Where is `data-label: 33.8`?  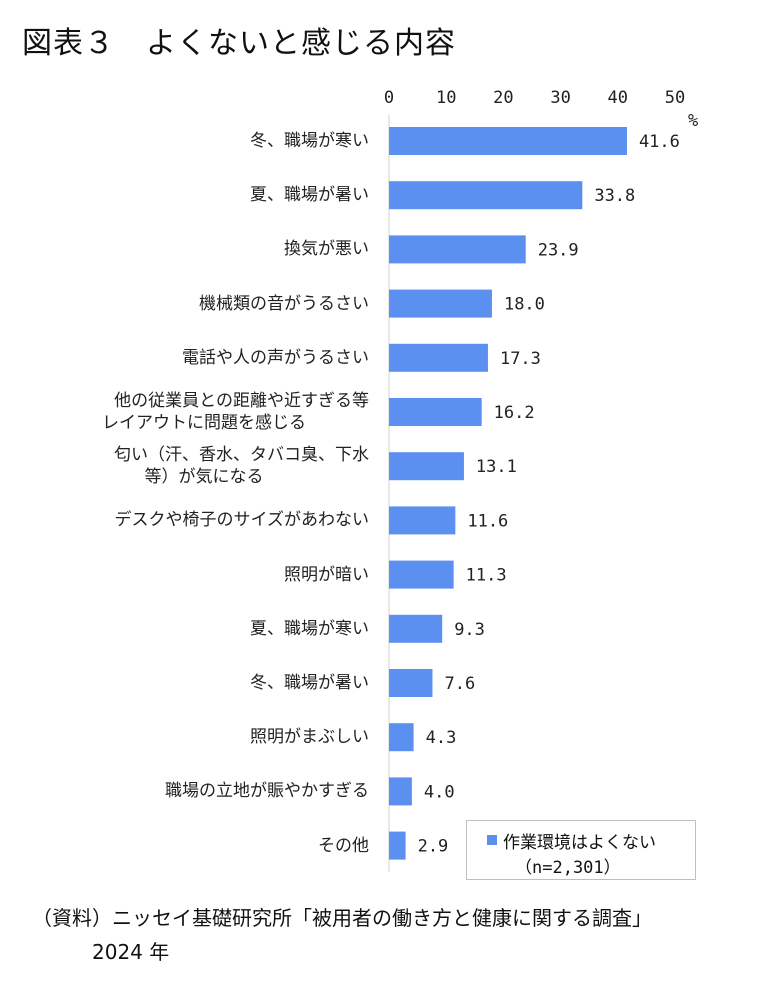
data-label: 33.8 is located at coordinates (614, 196).